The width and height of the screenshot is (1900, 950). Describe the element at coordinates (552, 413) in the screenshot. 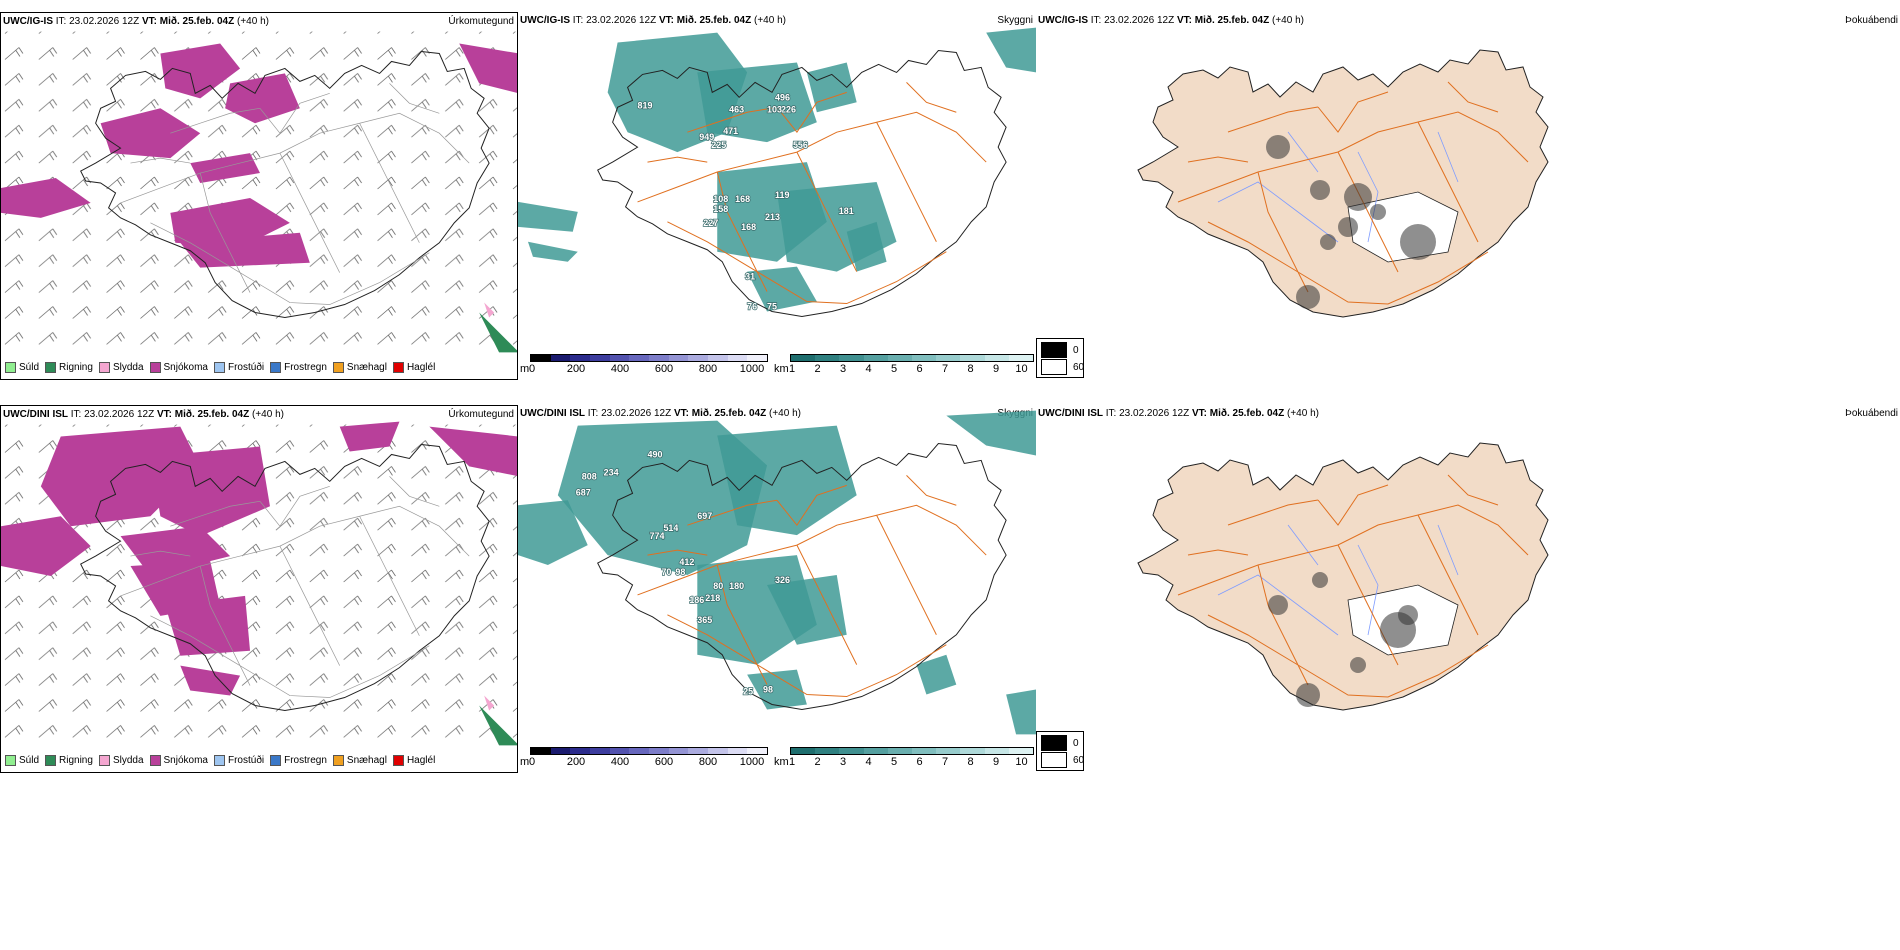

I see `model-name: UWC/DINI ISL` at that location.